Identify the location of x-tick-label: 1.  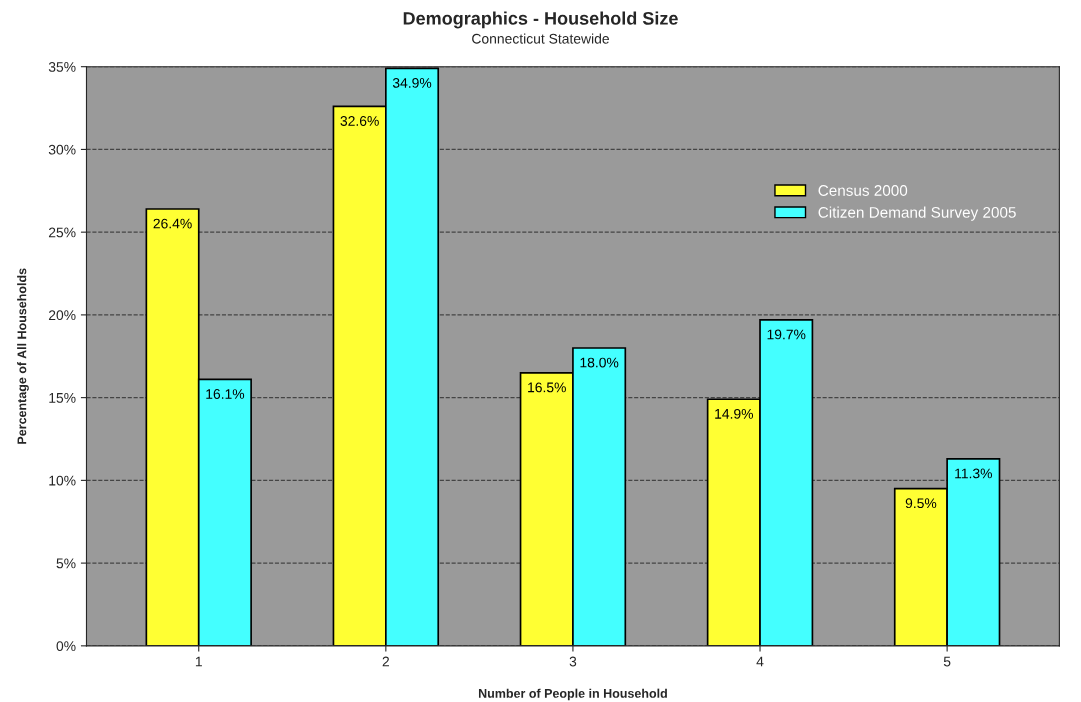
(198, 661).